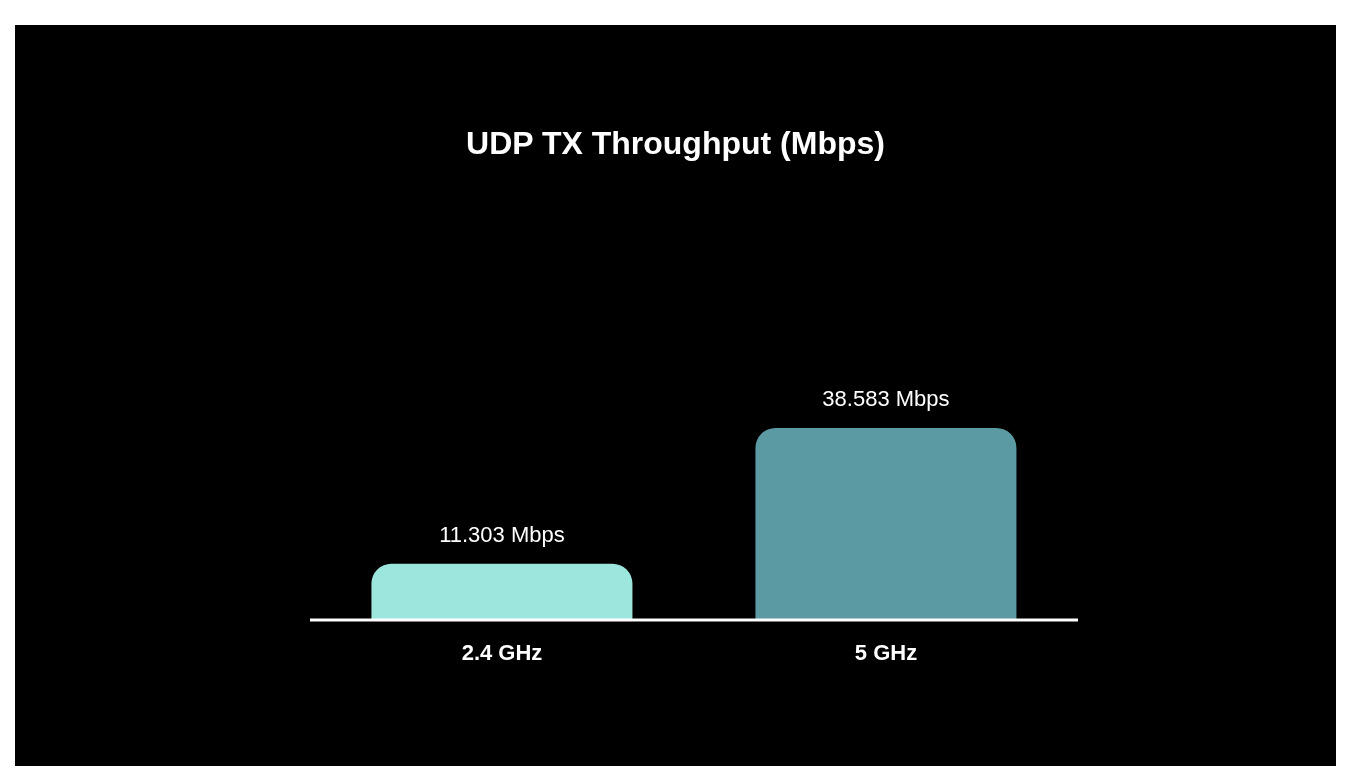  What do you see at coordinates (502, 534) in the screenshot?
I see `data-label: 11.303 Mbps` at bounding box center [502, 534].